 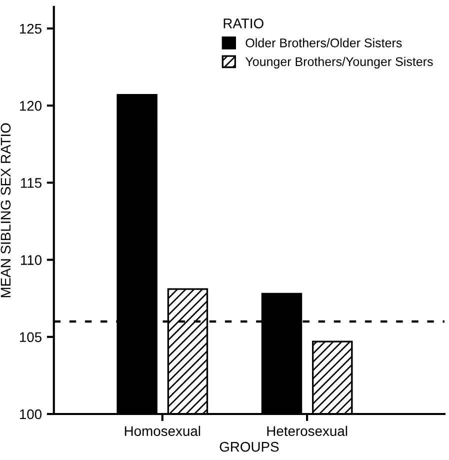 I want to click on y-tick-label: 105, so click(x=31, y=337).